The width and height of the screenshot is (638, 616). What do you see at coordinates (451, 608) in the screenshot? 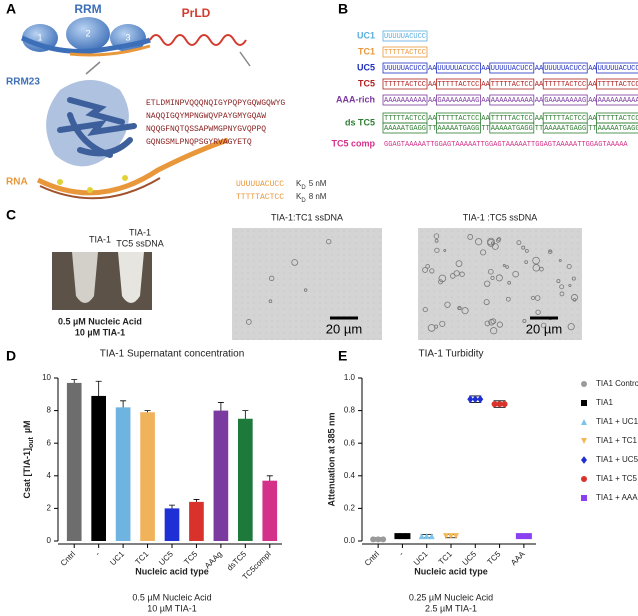
I see `footnote: 2.5 µM TIA-1` at bounding box center [451, 608].